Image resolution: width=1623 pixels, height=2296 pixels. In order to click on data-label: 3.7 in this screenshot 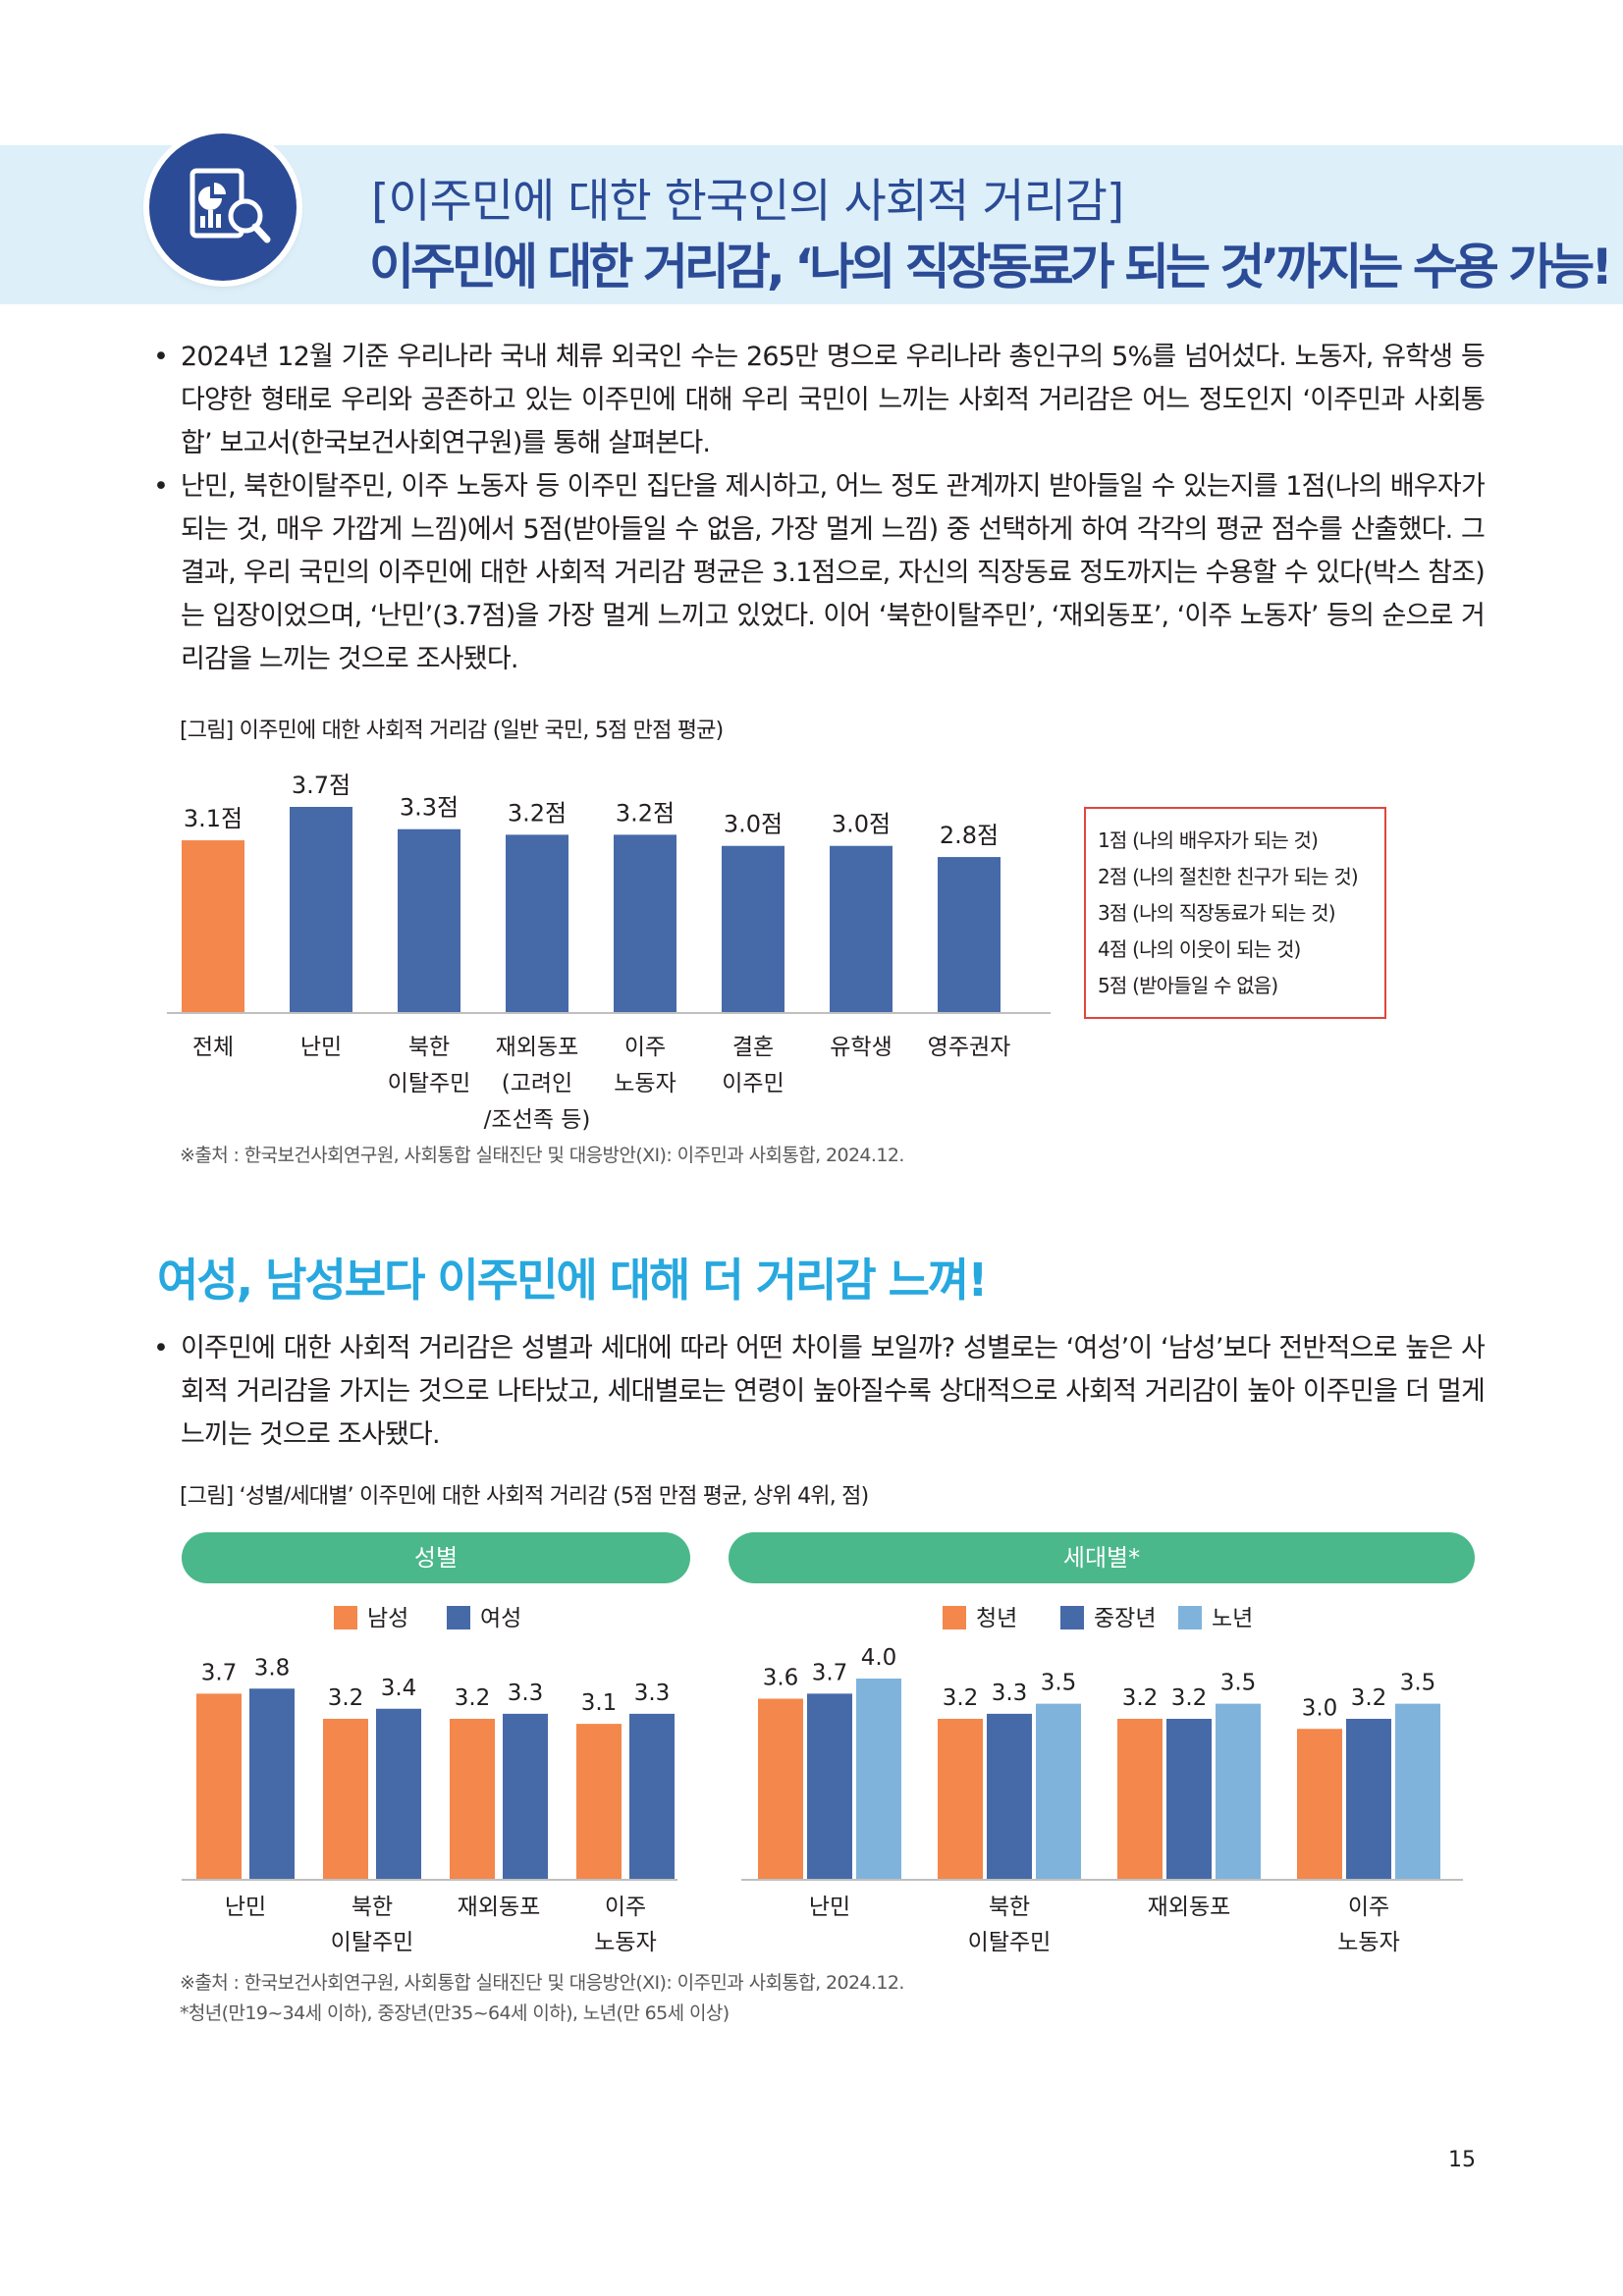, I will do `click(830, 1672)`.